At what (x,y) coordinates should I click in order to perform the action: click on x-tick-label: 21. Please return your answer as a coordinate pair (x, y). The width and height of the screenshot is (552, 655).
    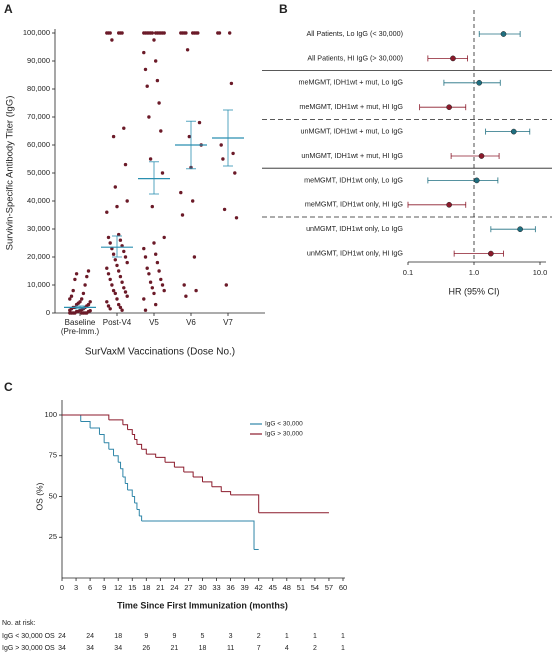
    Looking at the image, I should click on (160, 587).